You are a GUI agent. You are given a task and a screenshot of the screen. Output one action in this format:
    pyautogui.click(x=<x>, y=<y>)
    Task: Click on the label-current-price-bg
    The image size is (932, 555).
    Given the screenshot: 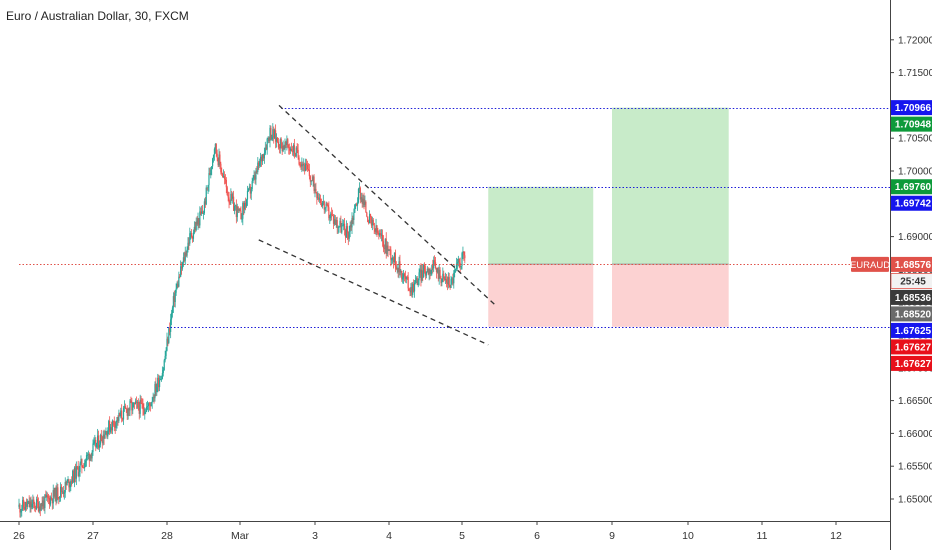 What is the action you would take?
    pyautogui.click(x=911, y=264)
    